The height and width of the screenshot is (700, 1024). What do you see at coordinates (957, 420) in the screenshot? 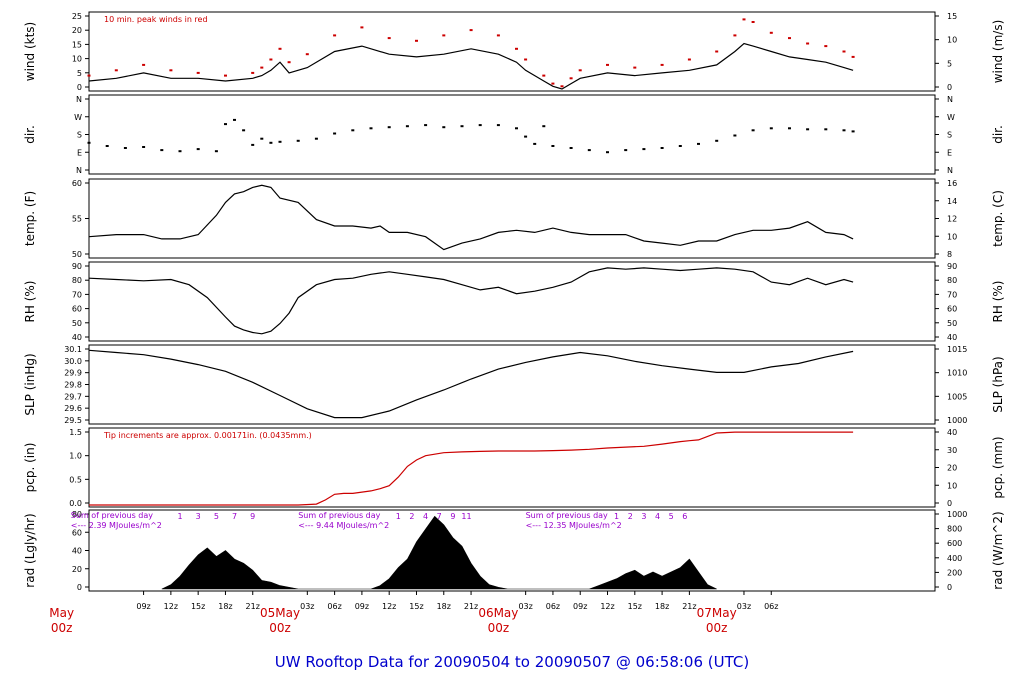
I see `right-tick-label: 1000` at bounding box center [957, 420].